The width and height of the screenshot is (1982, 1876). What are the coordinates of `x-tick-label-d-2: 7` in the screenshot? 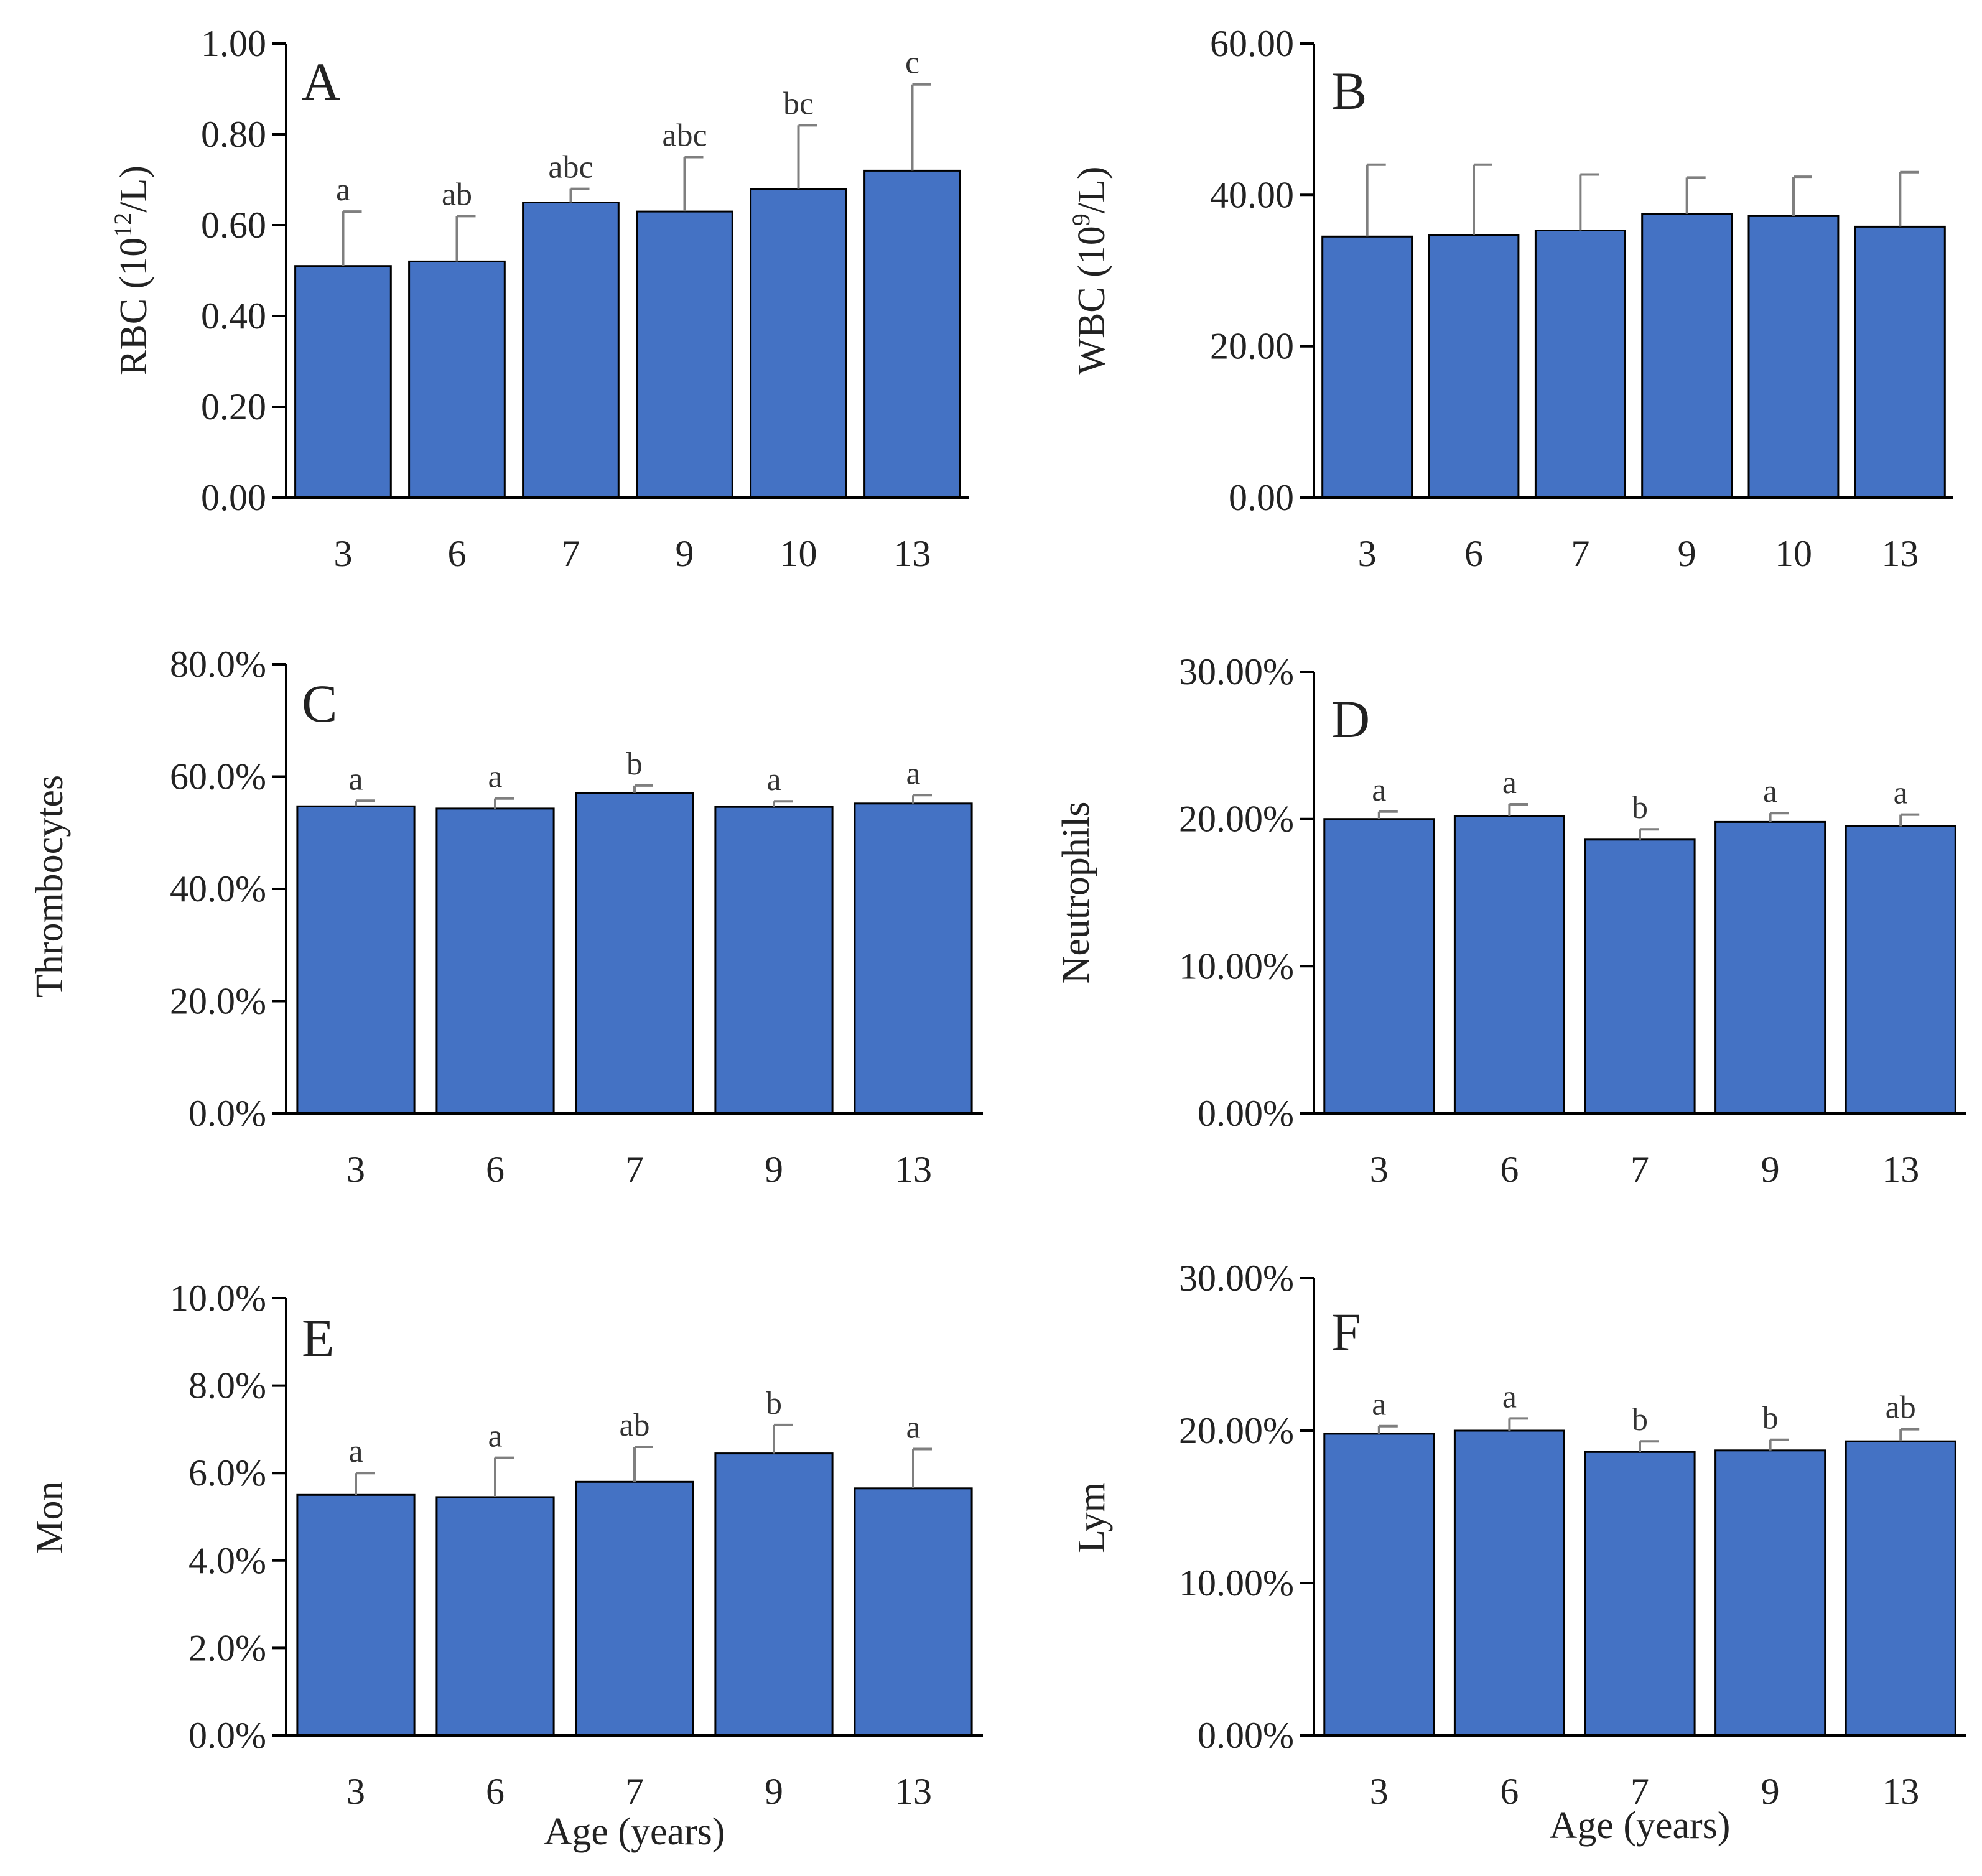 It's located at (1640, 1169).